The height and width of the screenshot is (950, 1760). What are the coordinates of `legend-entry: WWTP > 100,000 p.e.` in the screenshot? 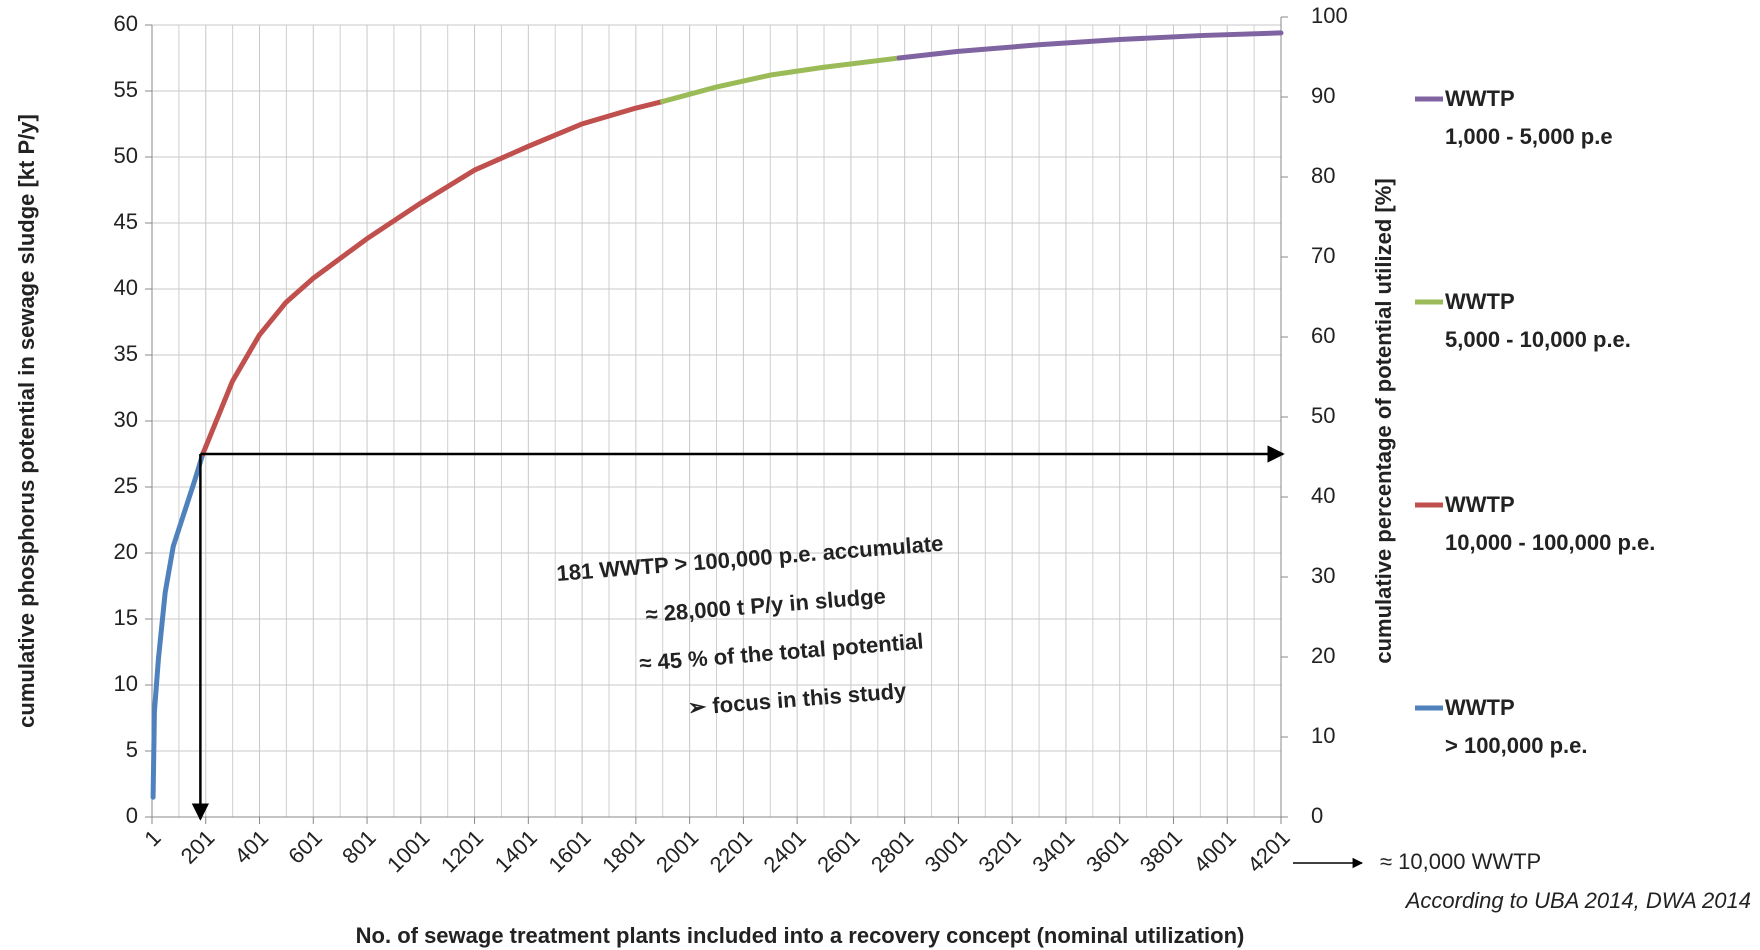 It's located at (1516, 726).